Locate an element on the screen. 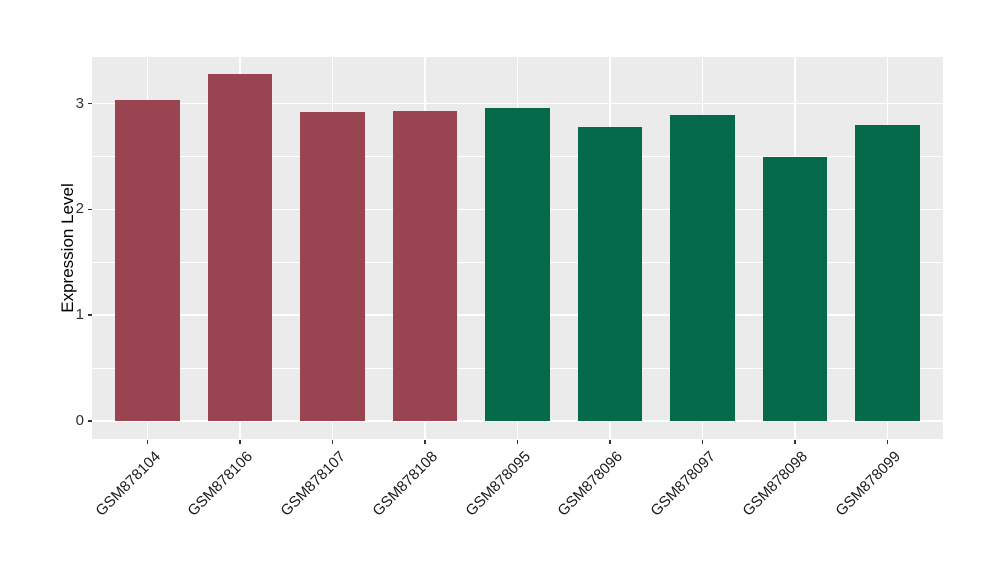  y-tick-label: 1 is located at coordinates (79, 315).